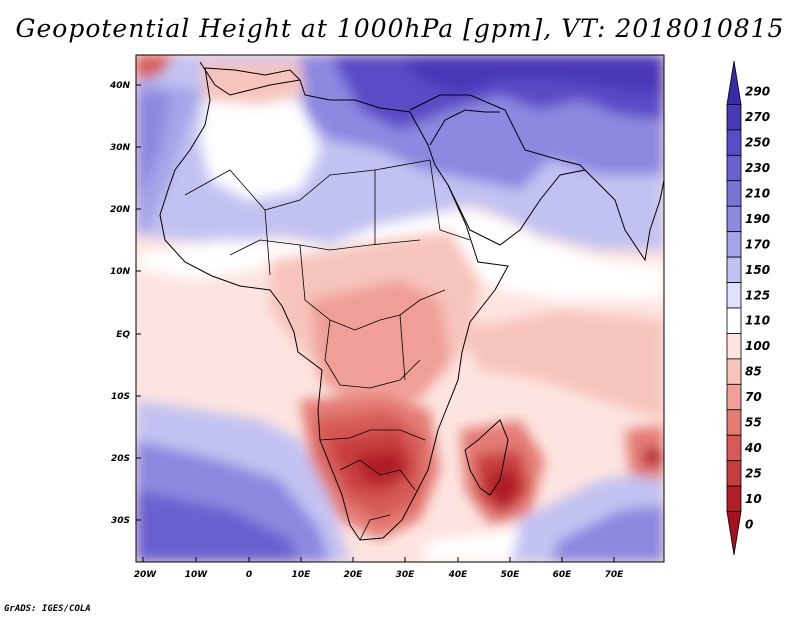 This screenshot has height=618, width=800. Describe the element at coordinates (120, 86) in the screenshot. I see `y-tick-label: 40N` at that location.